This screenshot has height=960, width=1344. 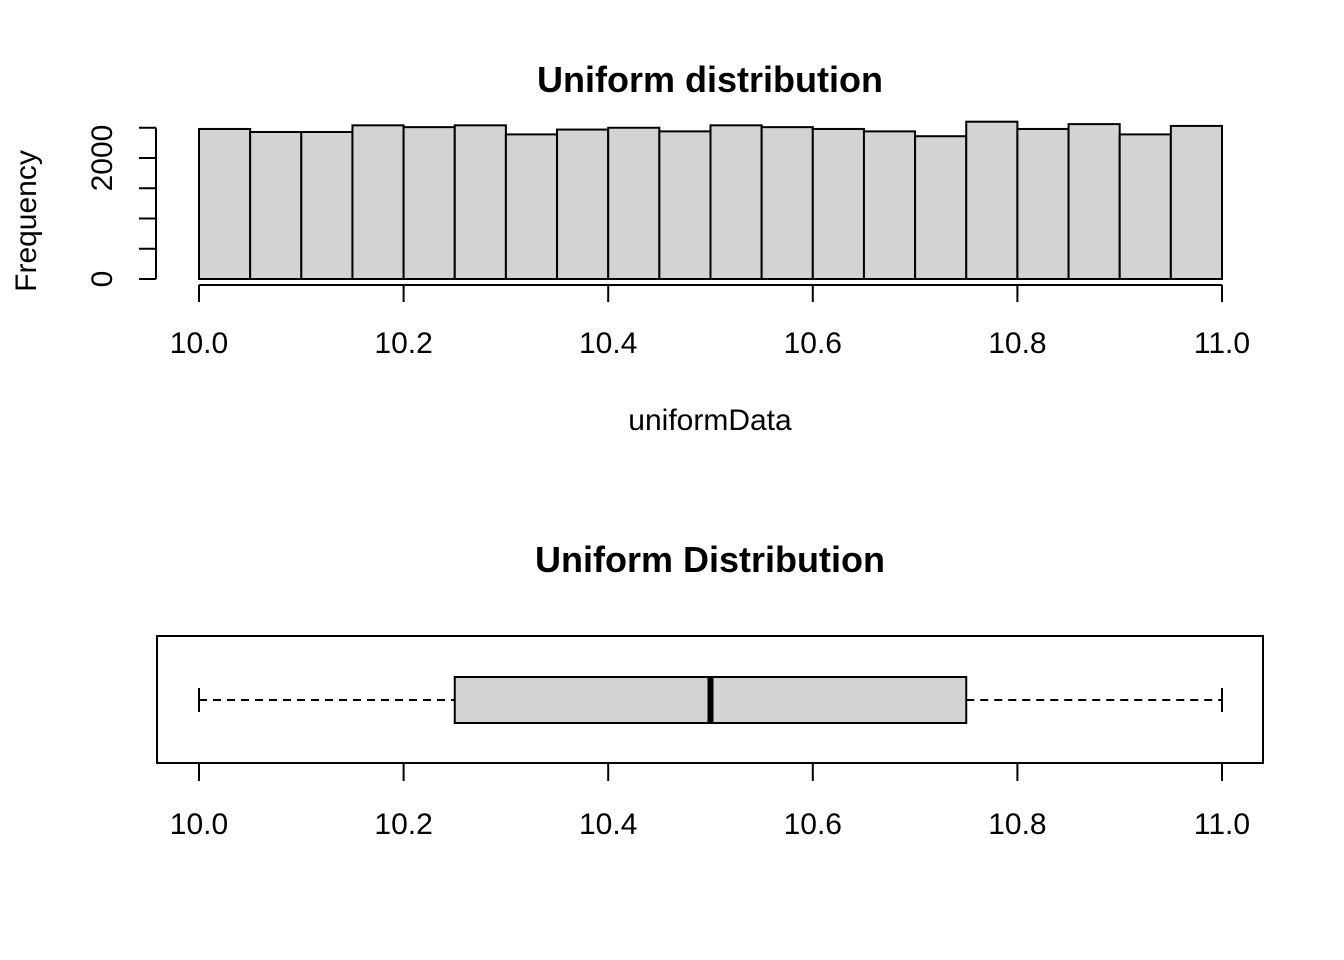 I want to click on boxplot-frame, so click(x=710, y=699).